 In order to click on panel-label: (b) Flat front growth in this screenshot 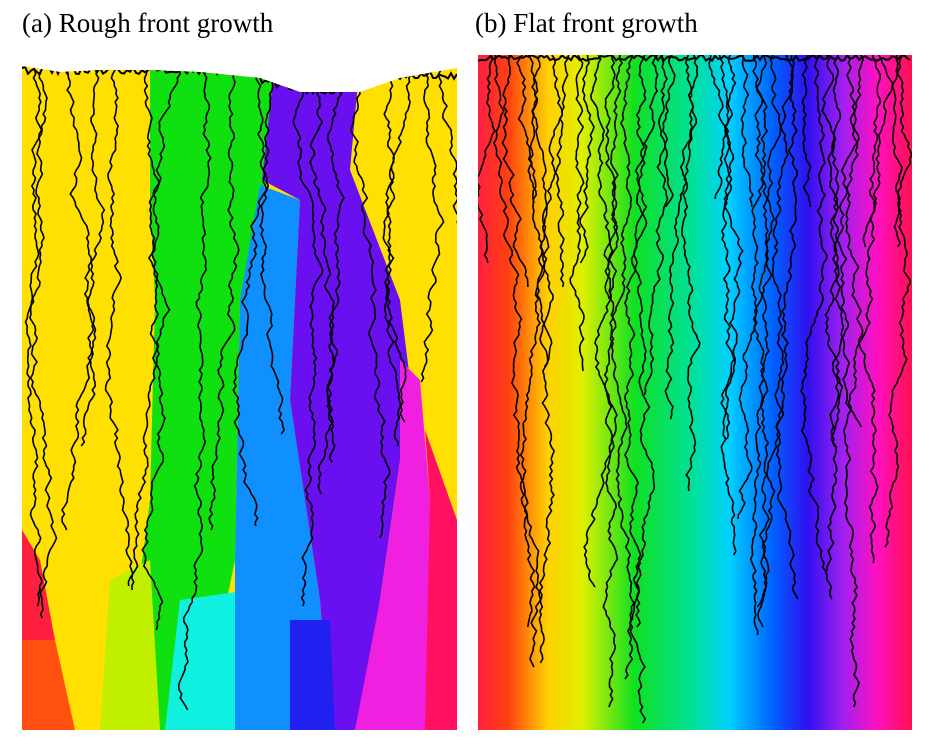, I will do `click(586, 23)`.